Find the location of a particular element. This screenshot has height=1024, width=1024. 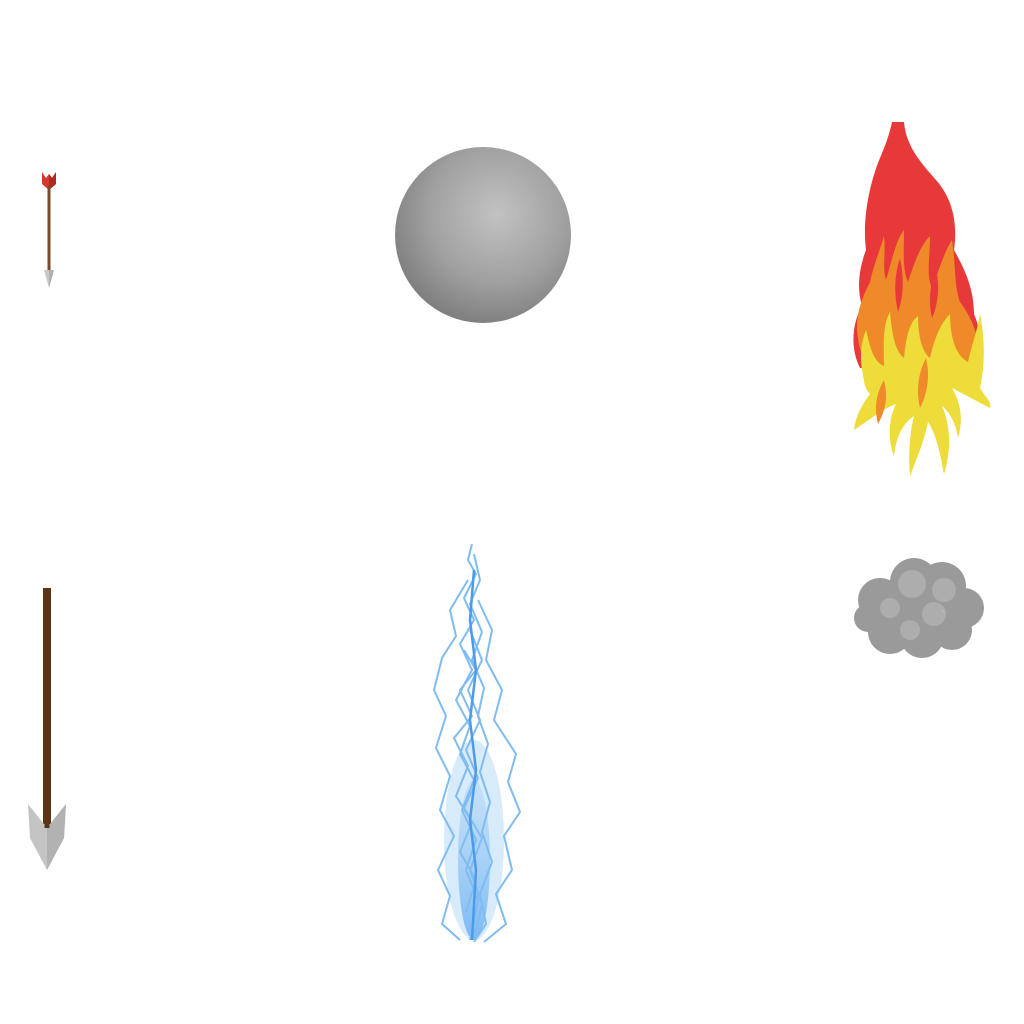

lightning-core is located at coordinates (473, 755).